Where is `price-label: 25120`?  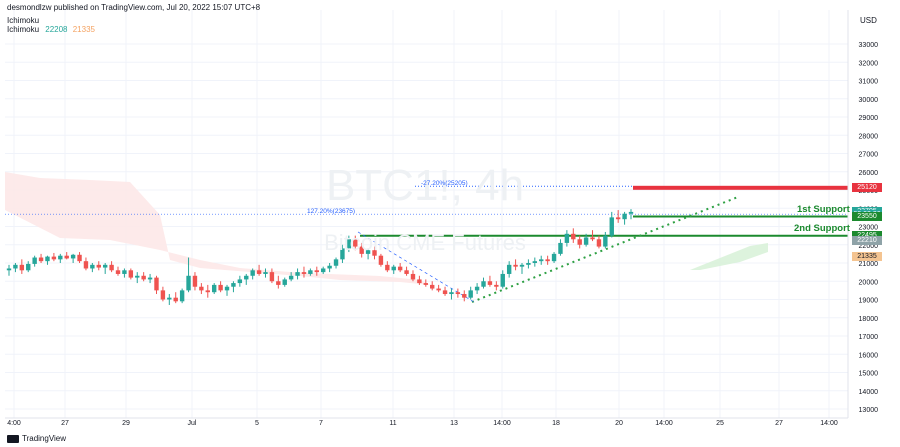 price-label: 25120 is located at coordinates (867, 188).